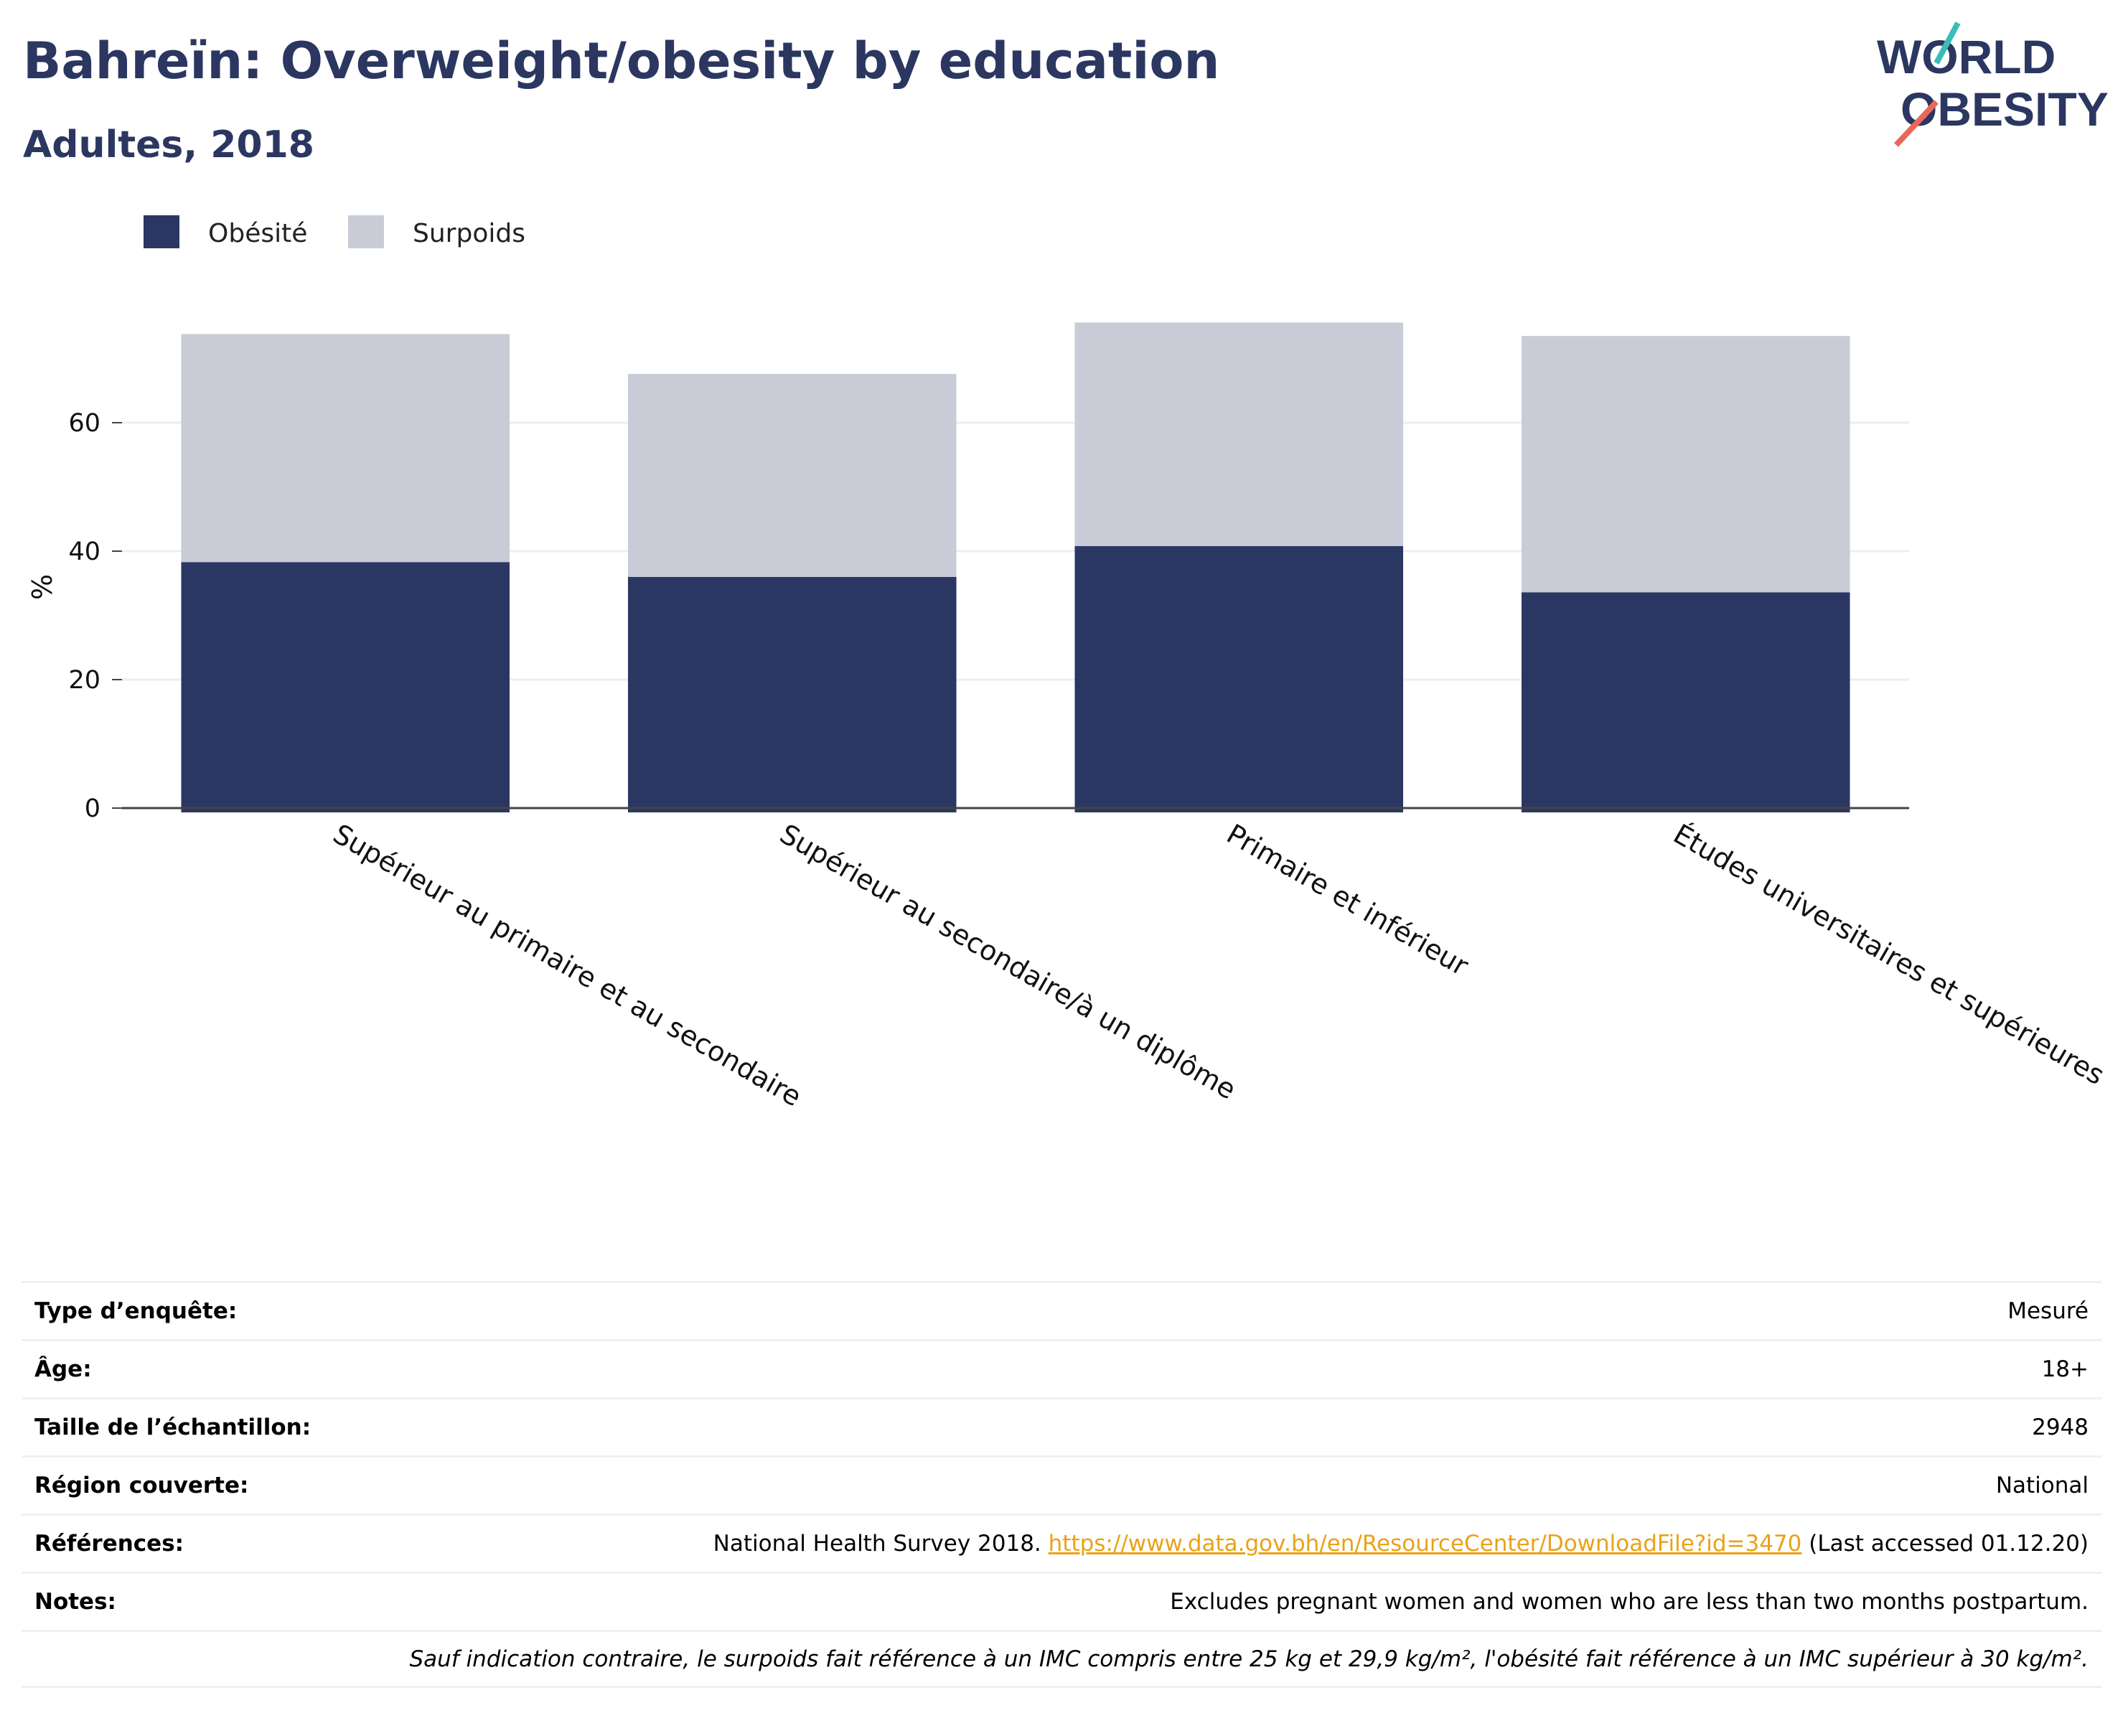 The width and height of the screenshot is (2123, 1736). What do you see at coordinates (567, 965) in the screenshot?
I see `x-category-label: Supérieur au primaire et au secondaire` at bounding box center [567, 965].